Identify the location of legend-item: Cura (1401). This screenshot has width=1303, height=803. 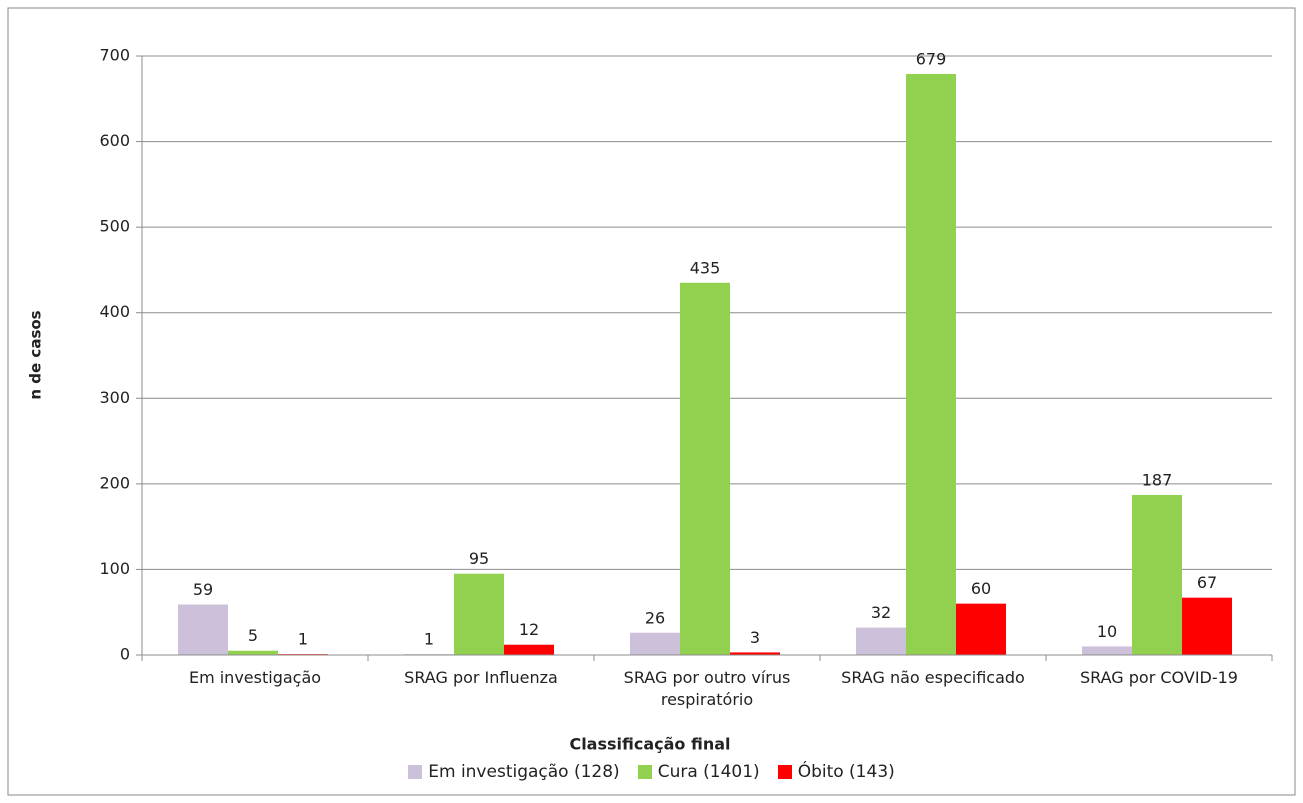
(698, 772).